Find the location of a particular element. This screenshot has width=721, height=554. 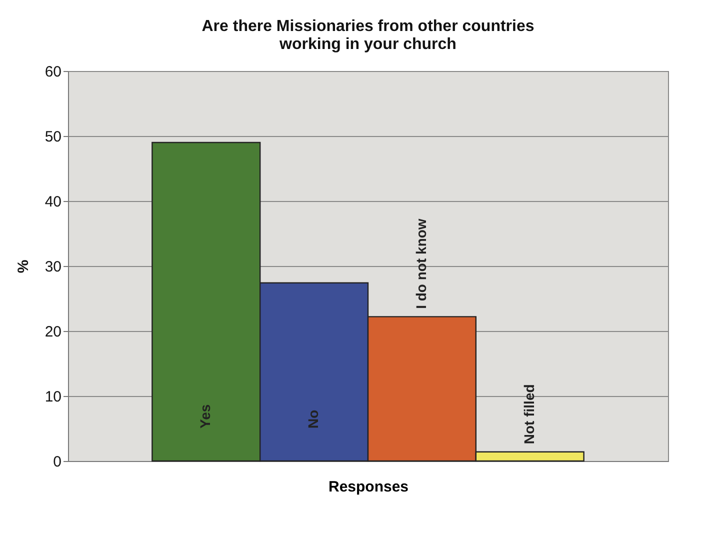

x-tick-label: No is located at coordinates (313, 419).